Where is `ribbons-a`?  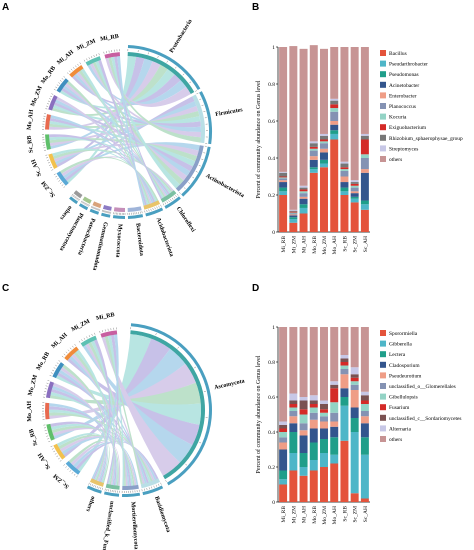
ribbons-a is located at coordinates (125, 131).